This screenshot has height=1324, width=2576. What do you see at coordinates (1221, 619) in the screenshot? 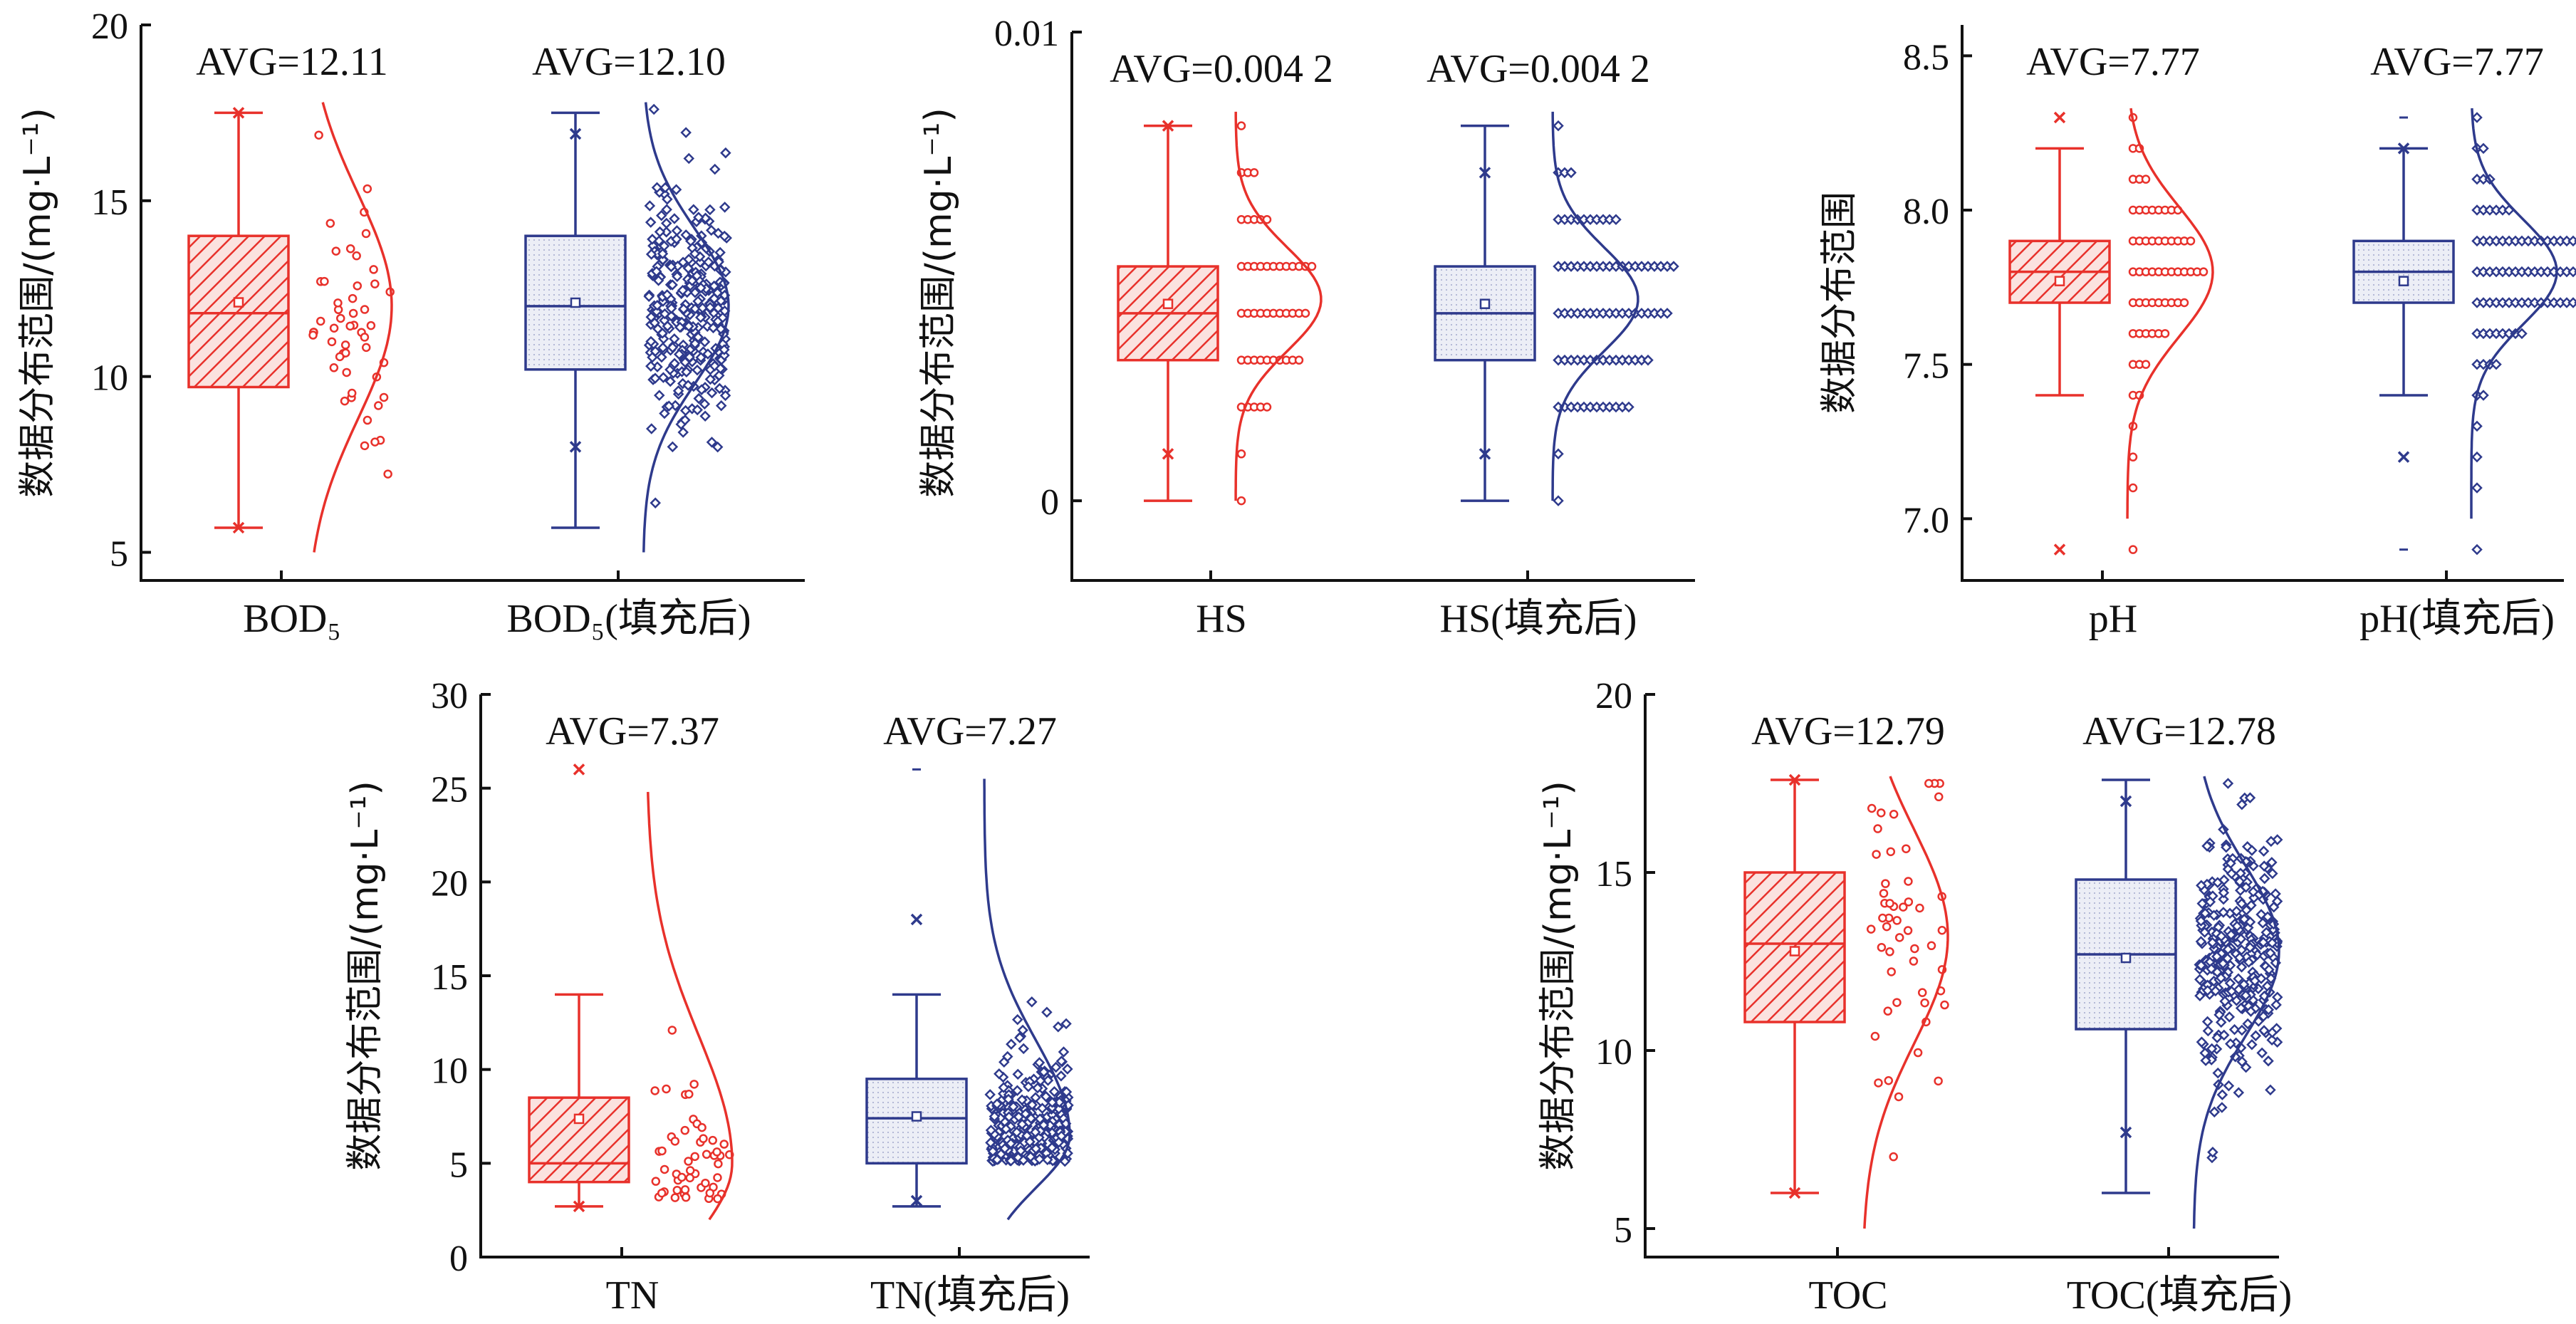
I see `x-category-label: HS` at bounding box center [1221, 619].